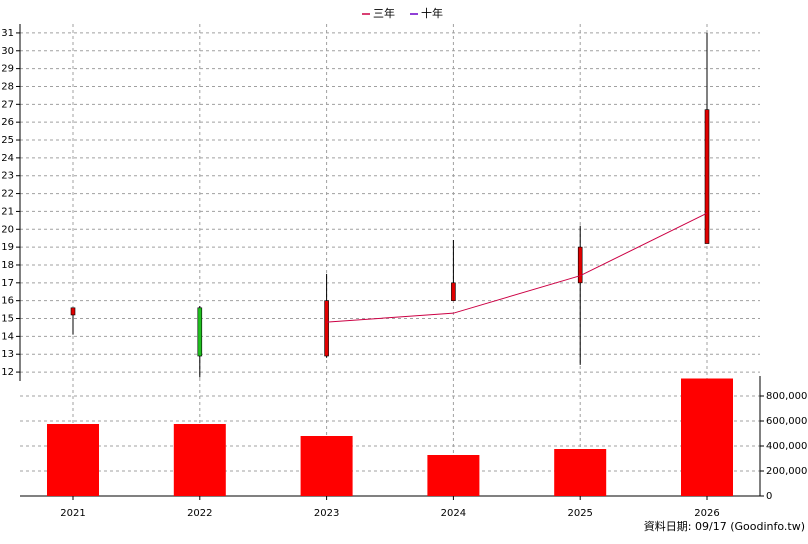 This screenshot has width=808, height=544. I want to click on y-tick-label: 12, so click(7, 372).